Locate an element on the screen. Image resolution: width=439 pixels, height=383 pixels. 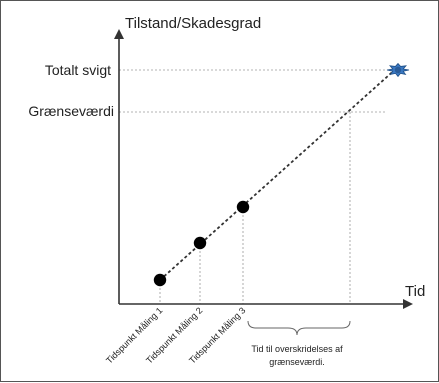
total-failure-label: Totalt svigt is located at coordinates (78, 70).